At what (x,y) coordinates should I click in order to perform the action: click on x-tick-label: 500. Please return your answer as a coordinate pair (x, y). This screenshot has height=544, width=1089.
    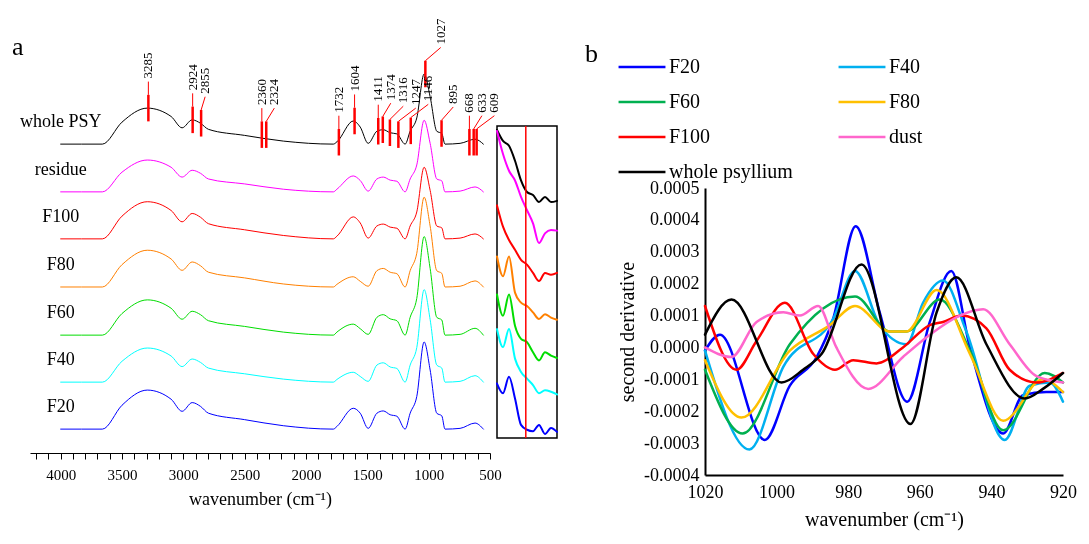
    Looking at the image, I should click on (490, 474).